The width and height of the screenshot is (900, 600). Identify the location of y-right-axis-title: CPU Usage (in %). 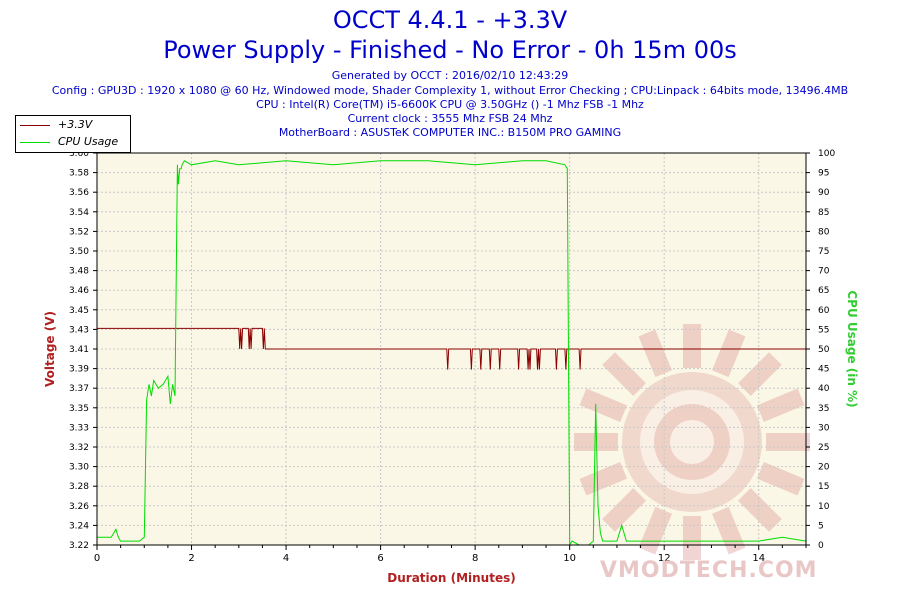
(852, 348).